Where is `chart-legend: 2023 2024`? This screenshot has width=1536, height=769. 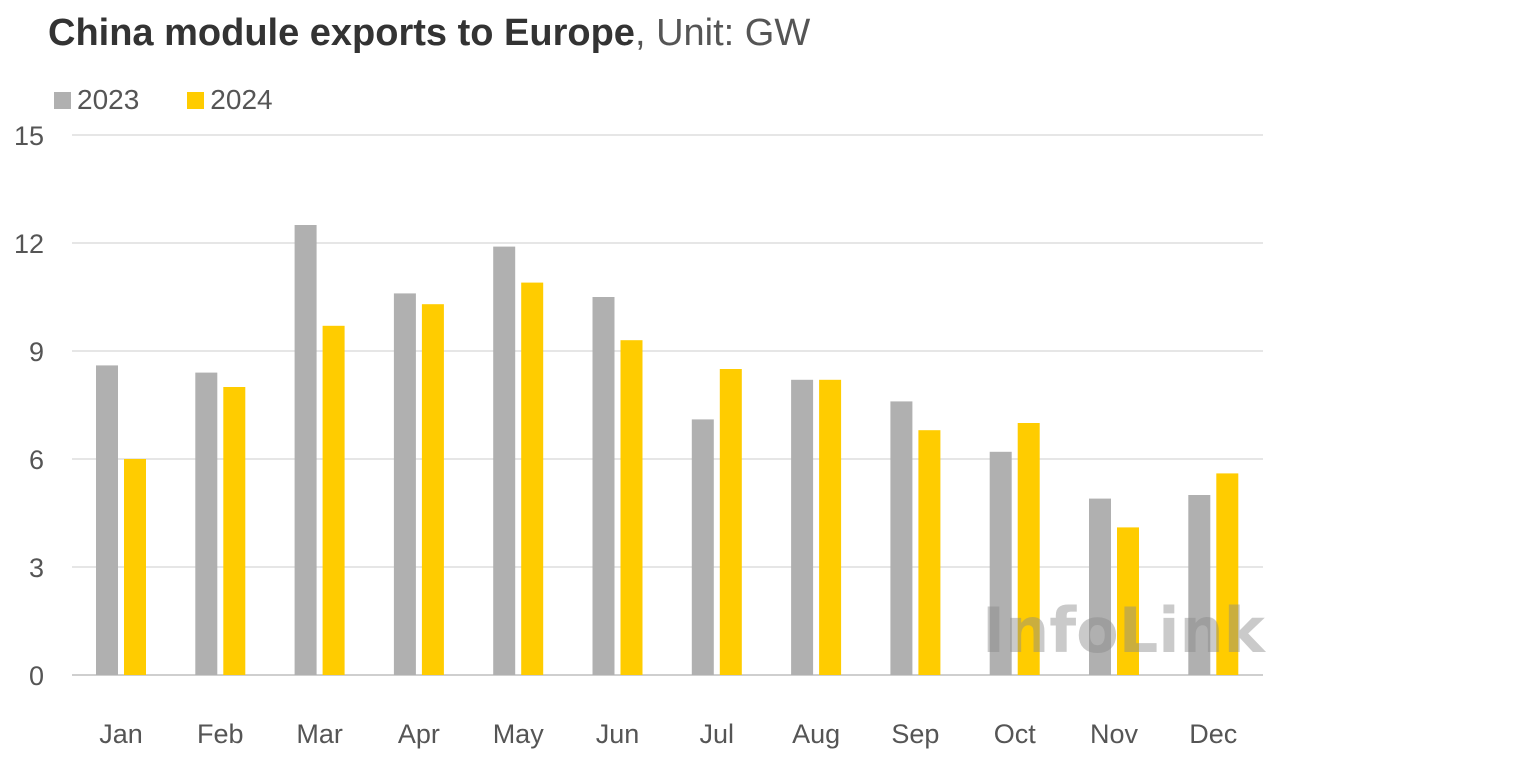
chart-legend: 2023 2024 is located at coordinates (187, 100).